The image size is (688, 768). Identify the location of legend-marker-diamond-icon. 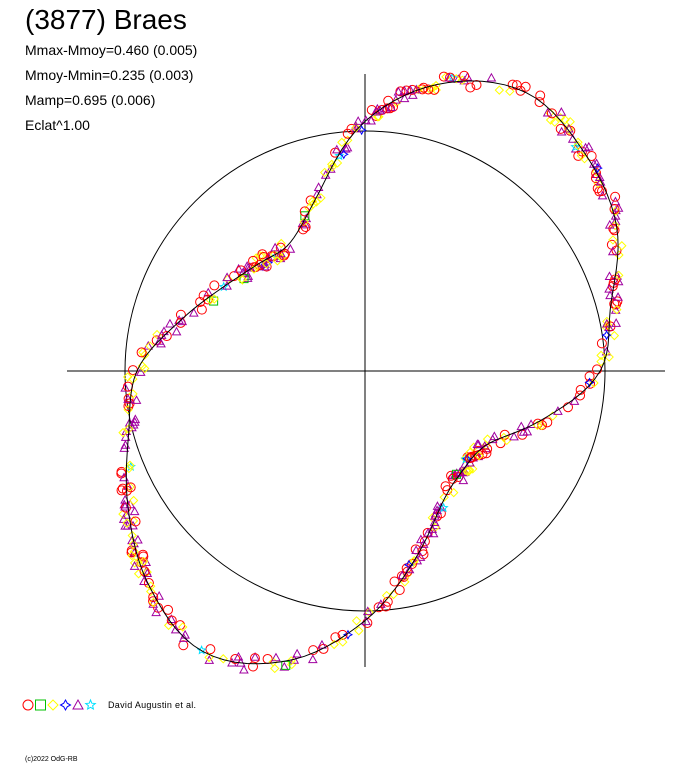
(53, 705).